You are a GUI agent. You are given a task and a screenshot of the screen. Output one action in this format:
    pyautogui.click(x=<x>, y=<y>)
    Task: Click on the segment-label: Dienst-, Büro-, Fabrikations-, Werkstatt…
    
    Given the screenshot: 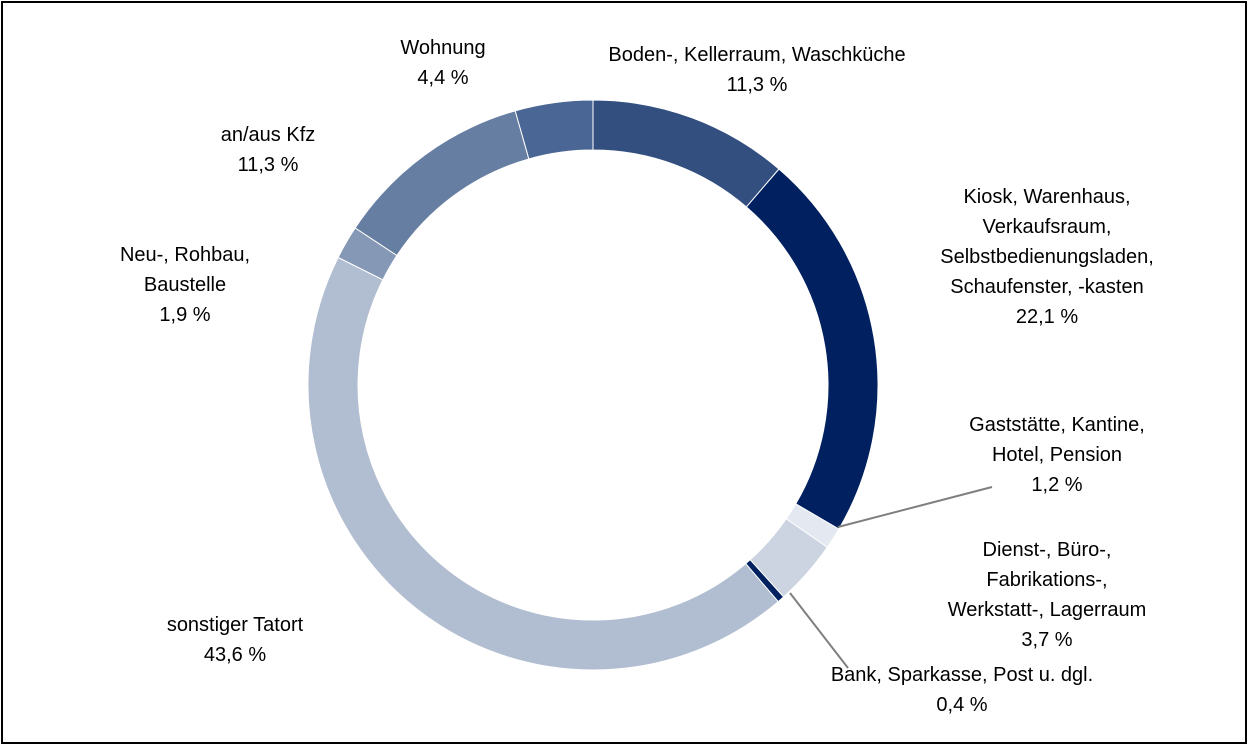 What is the action you would take?
    pyautogui.click(x=1047, y=595)
    